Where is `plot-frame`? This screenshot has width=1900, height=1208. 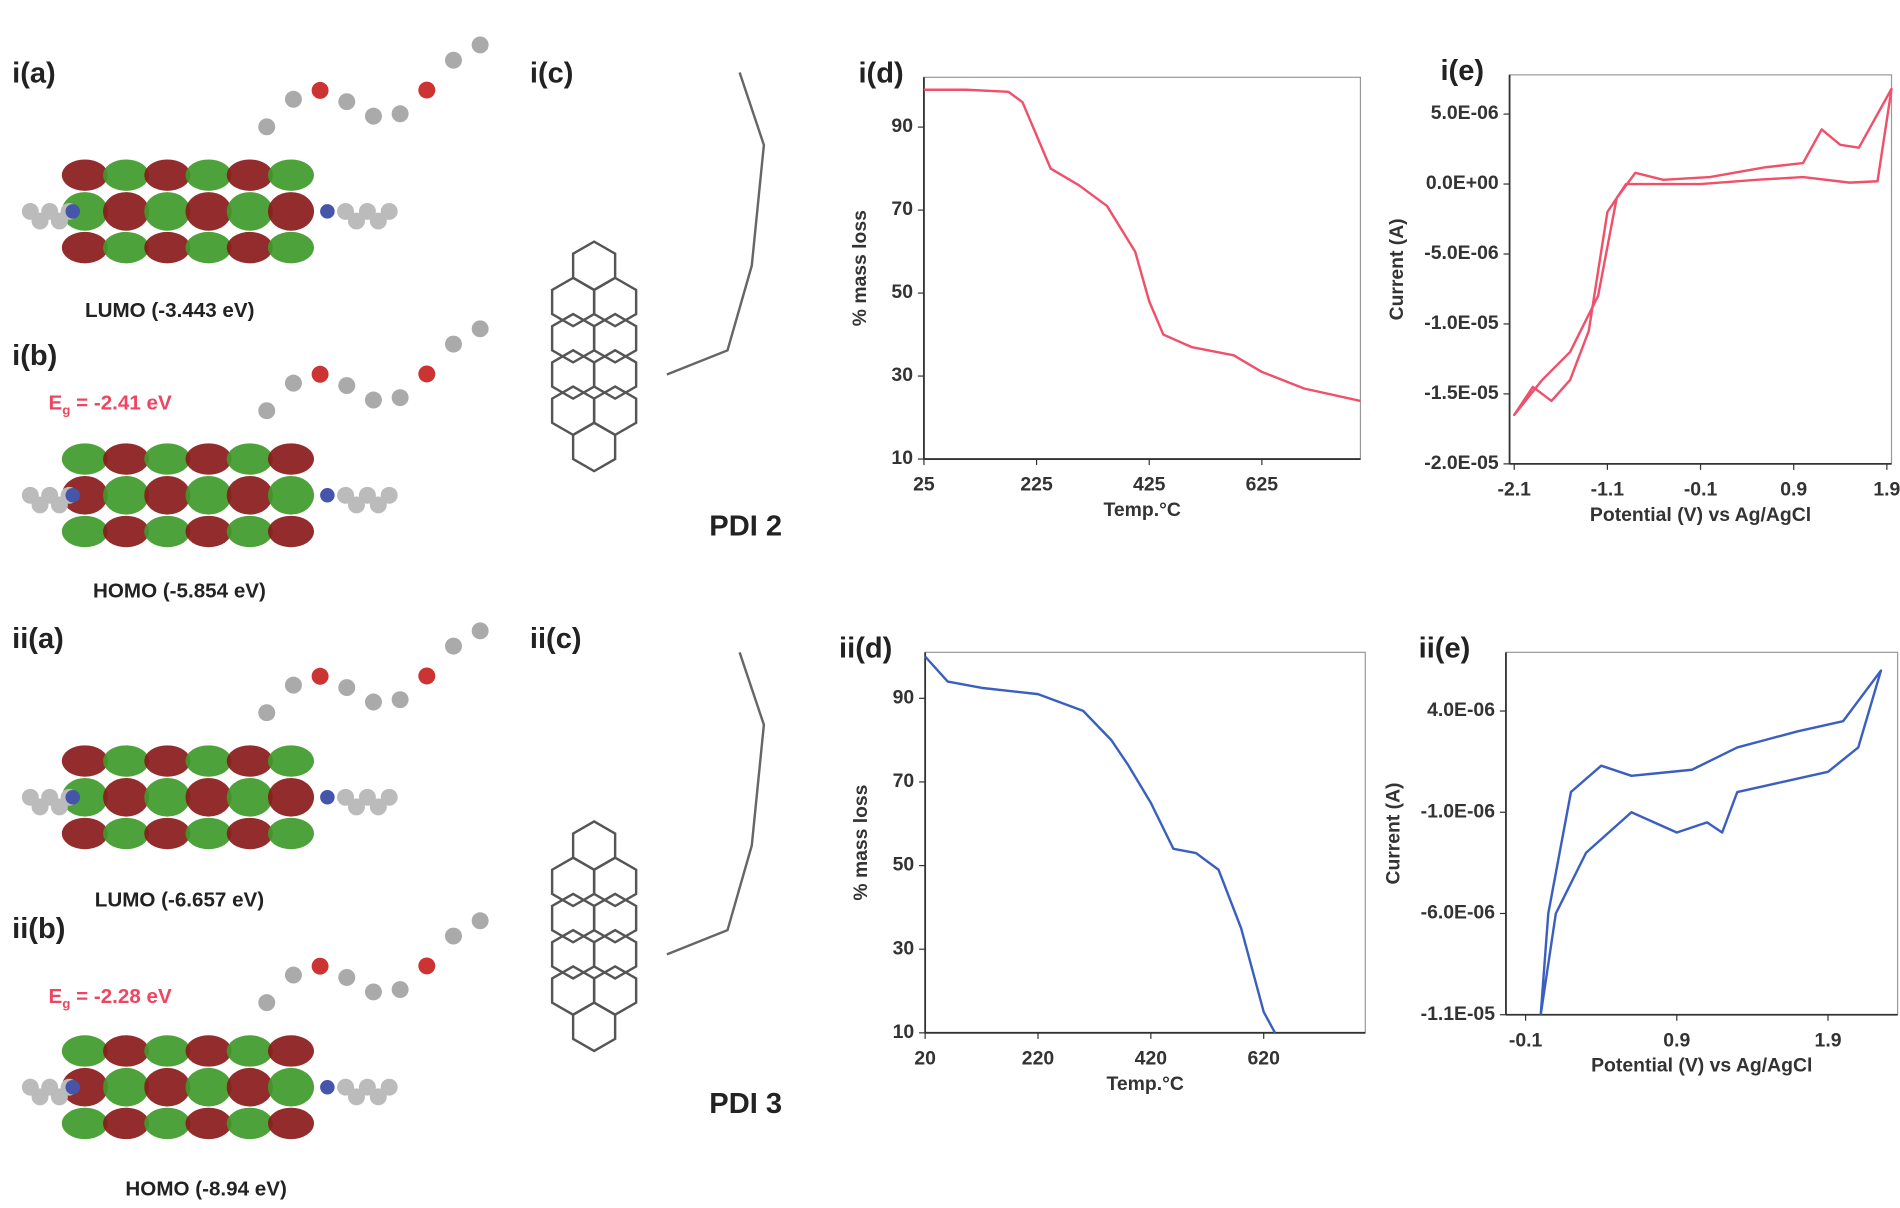
plot-frame is located at coordinates (1142, 268).